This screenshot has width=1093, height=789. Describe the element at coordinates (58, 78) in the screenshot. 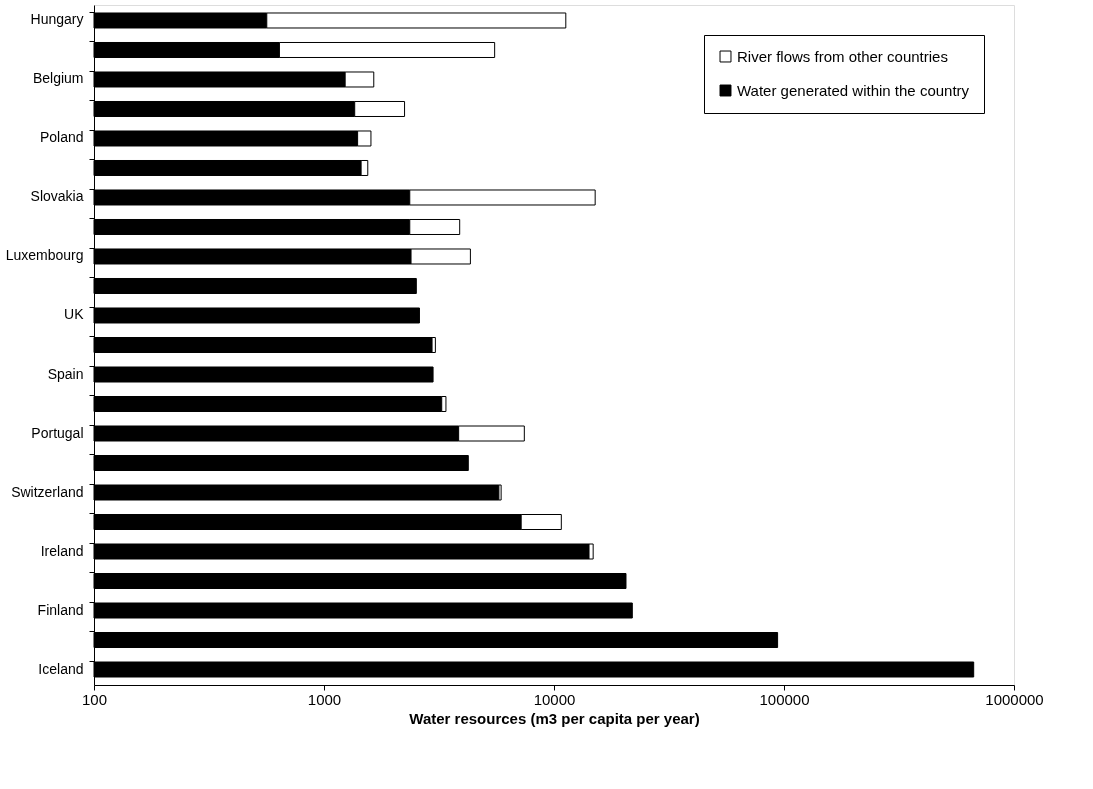

I see `y-tick-label: Belgium` at that location.